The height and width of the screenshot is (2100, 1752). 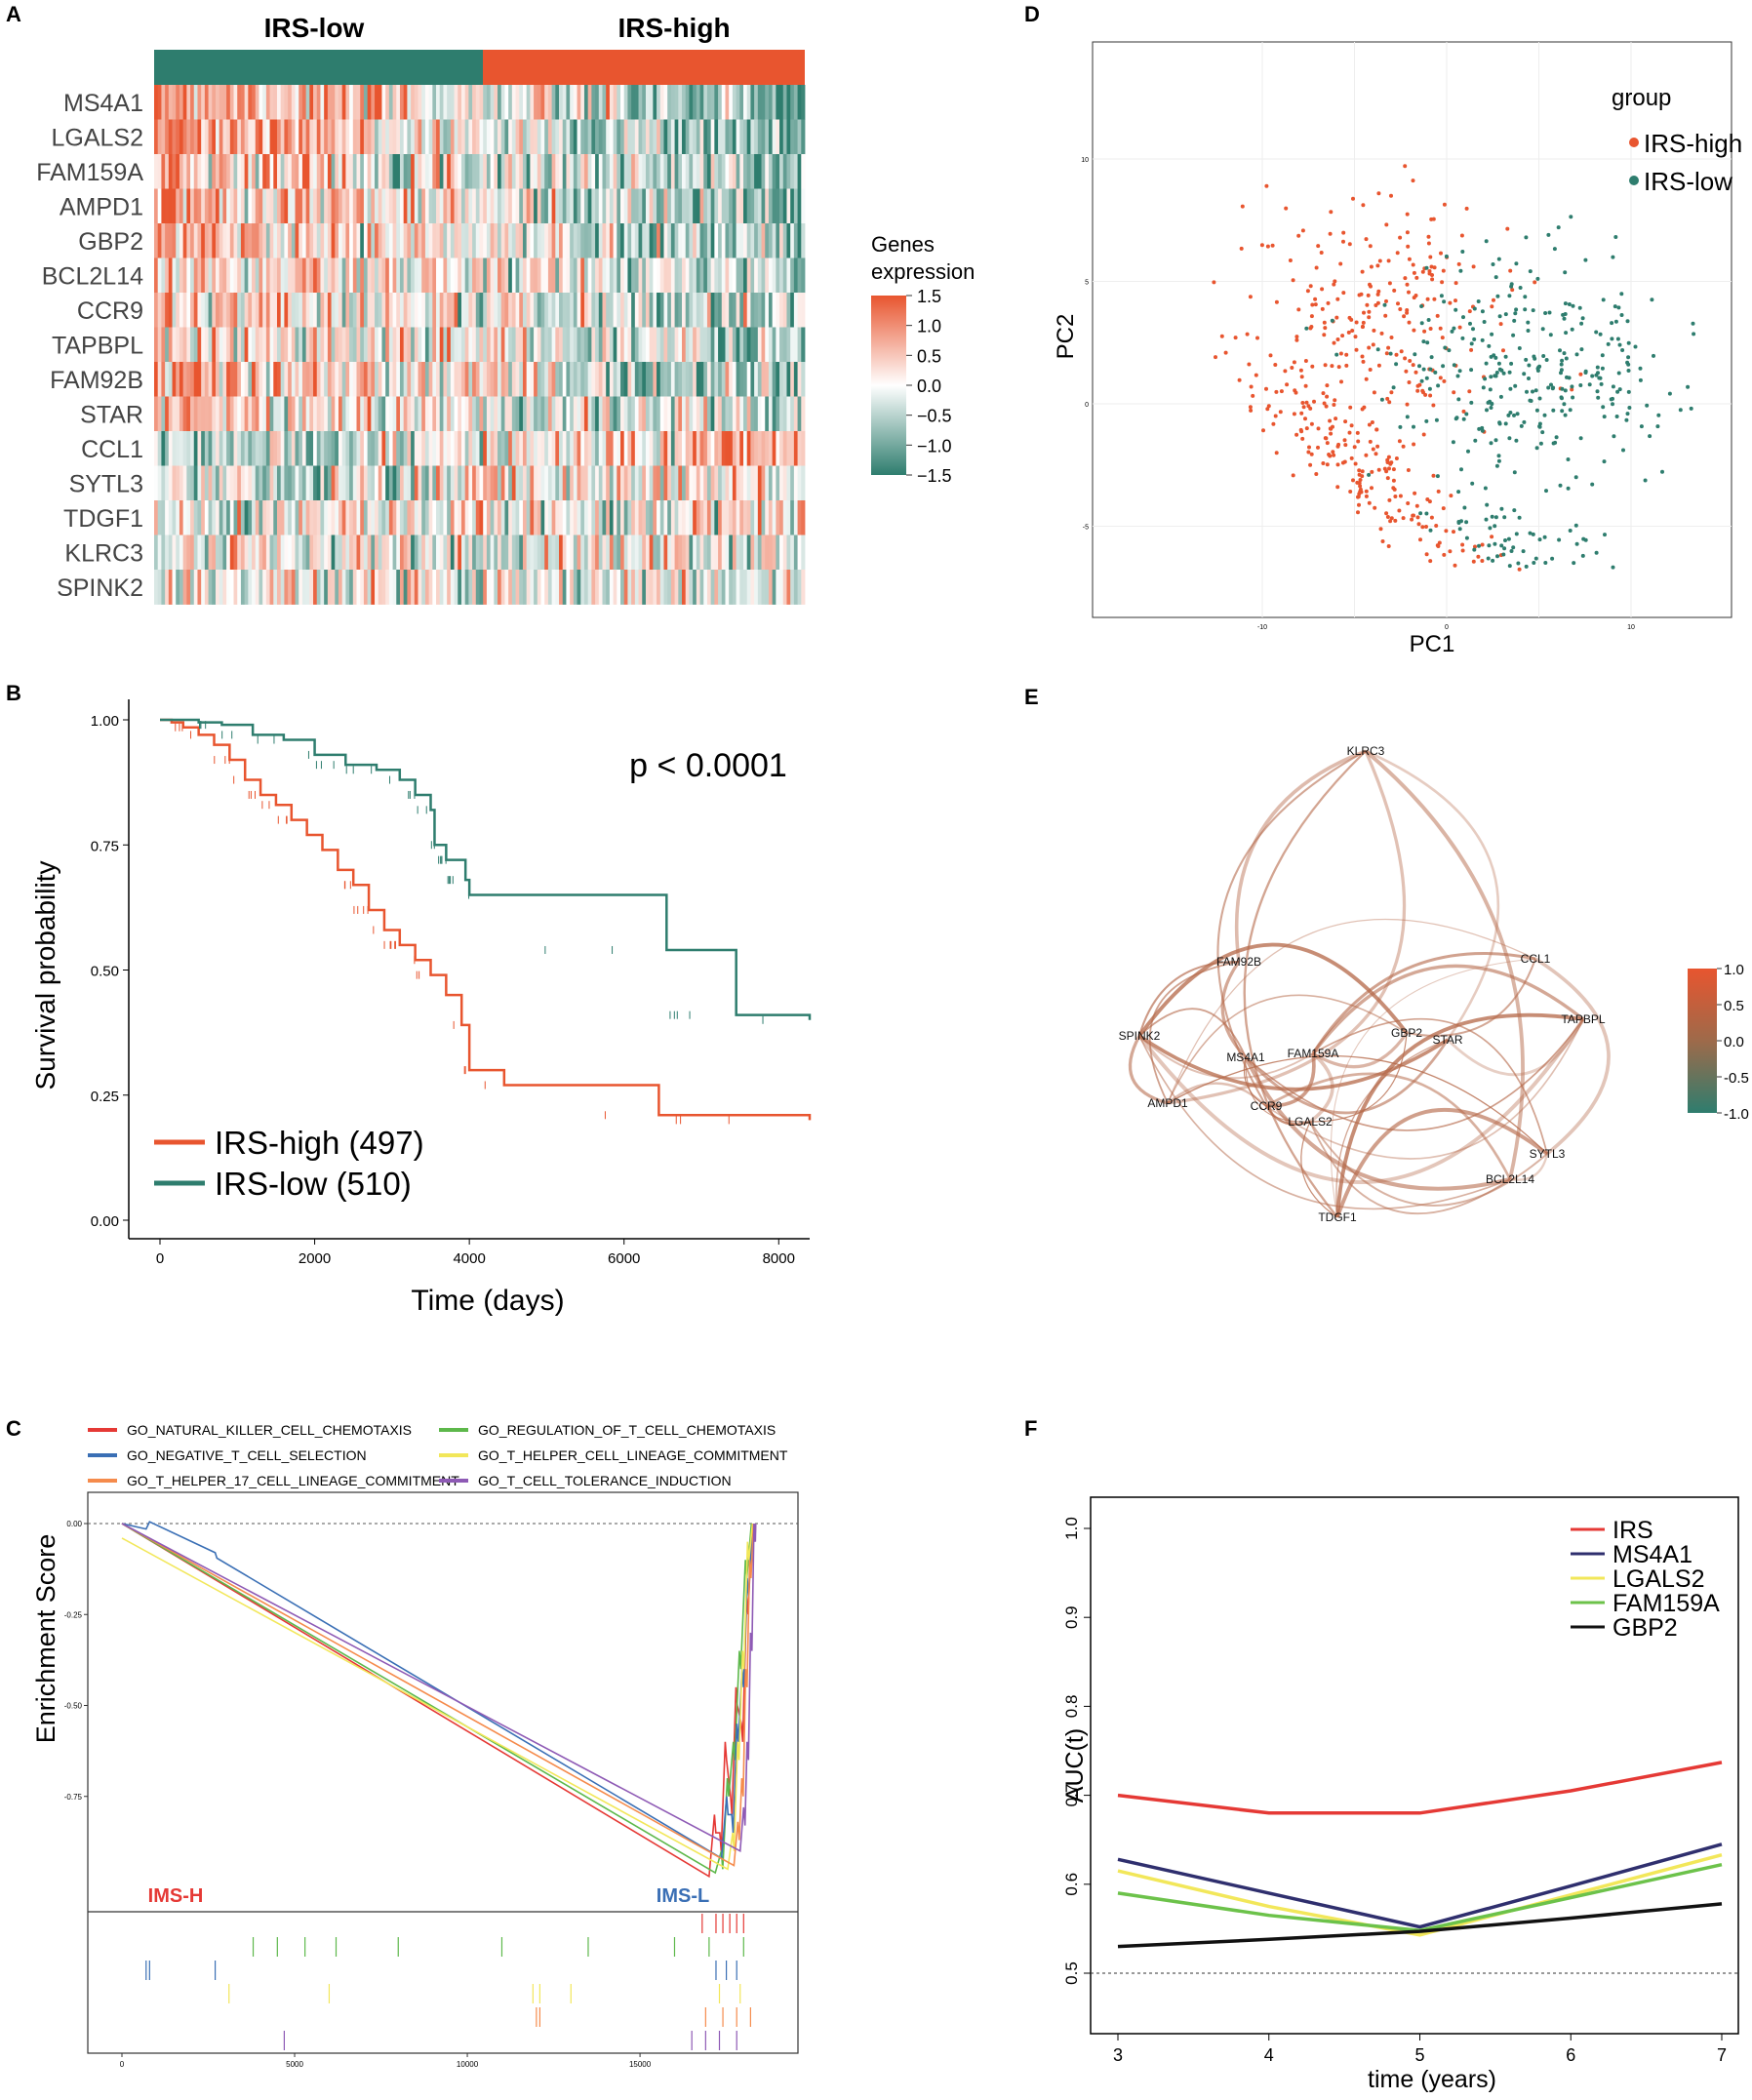 I want to click on network-edge, so click(x=1192, y=1033).